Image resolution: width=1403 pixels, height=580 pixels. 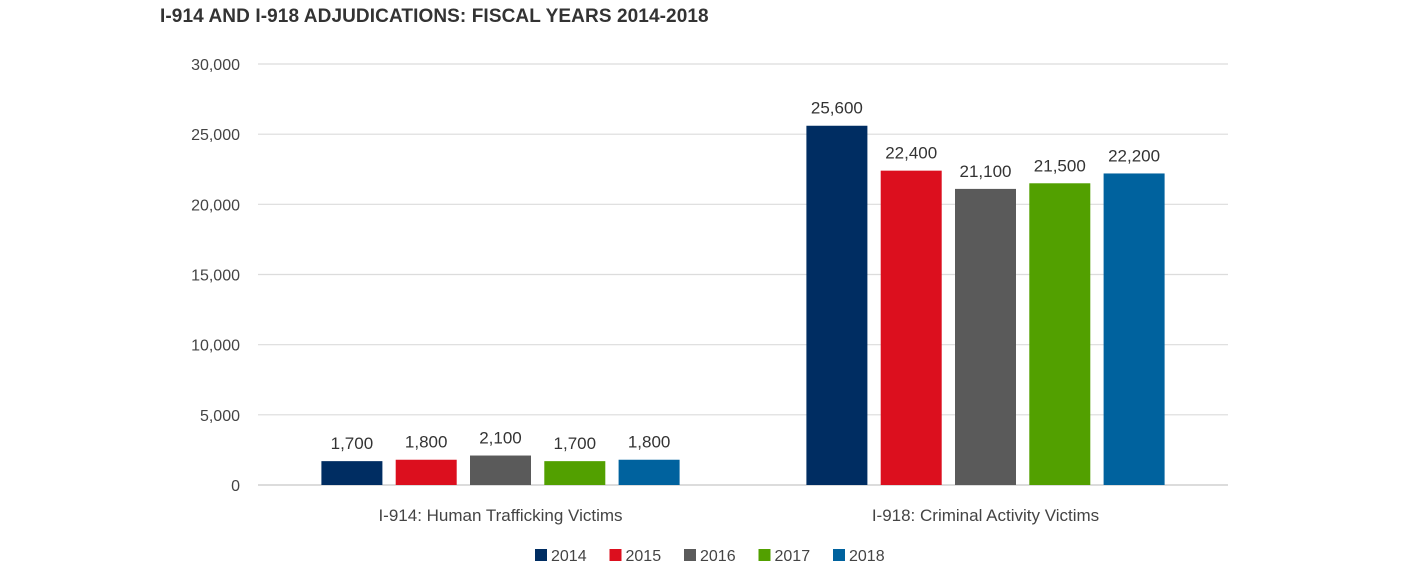 What do you see at coordinates (649, 472) in the screenshot?
I see `bar-2018-i914` at bounding box center [649, 472].